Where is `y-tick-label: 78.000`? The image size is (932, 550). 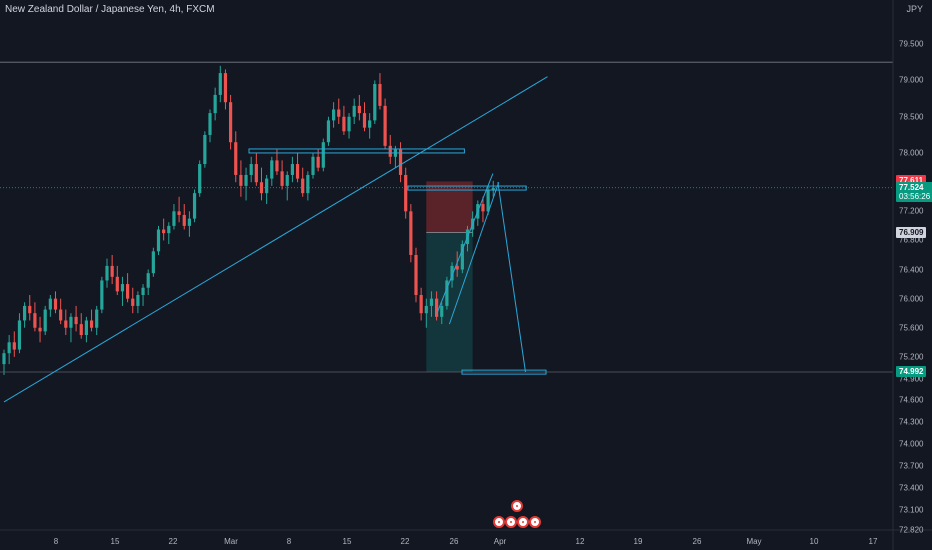
y-tick-label: 78.000 is located at coordinates (911, 153).